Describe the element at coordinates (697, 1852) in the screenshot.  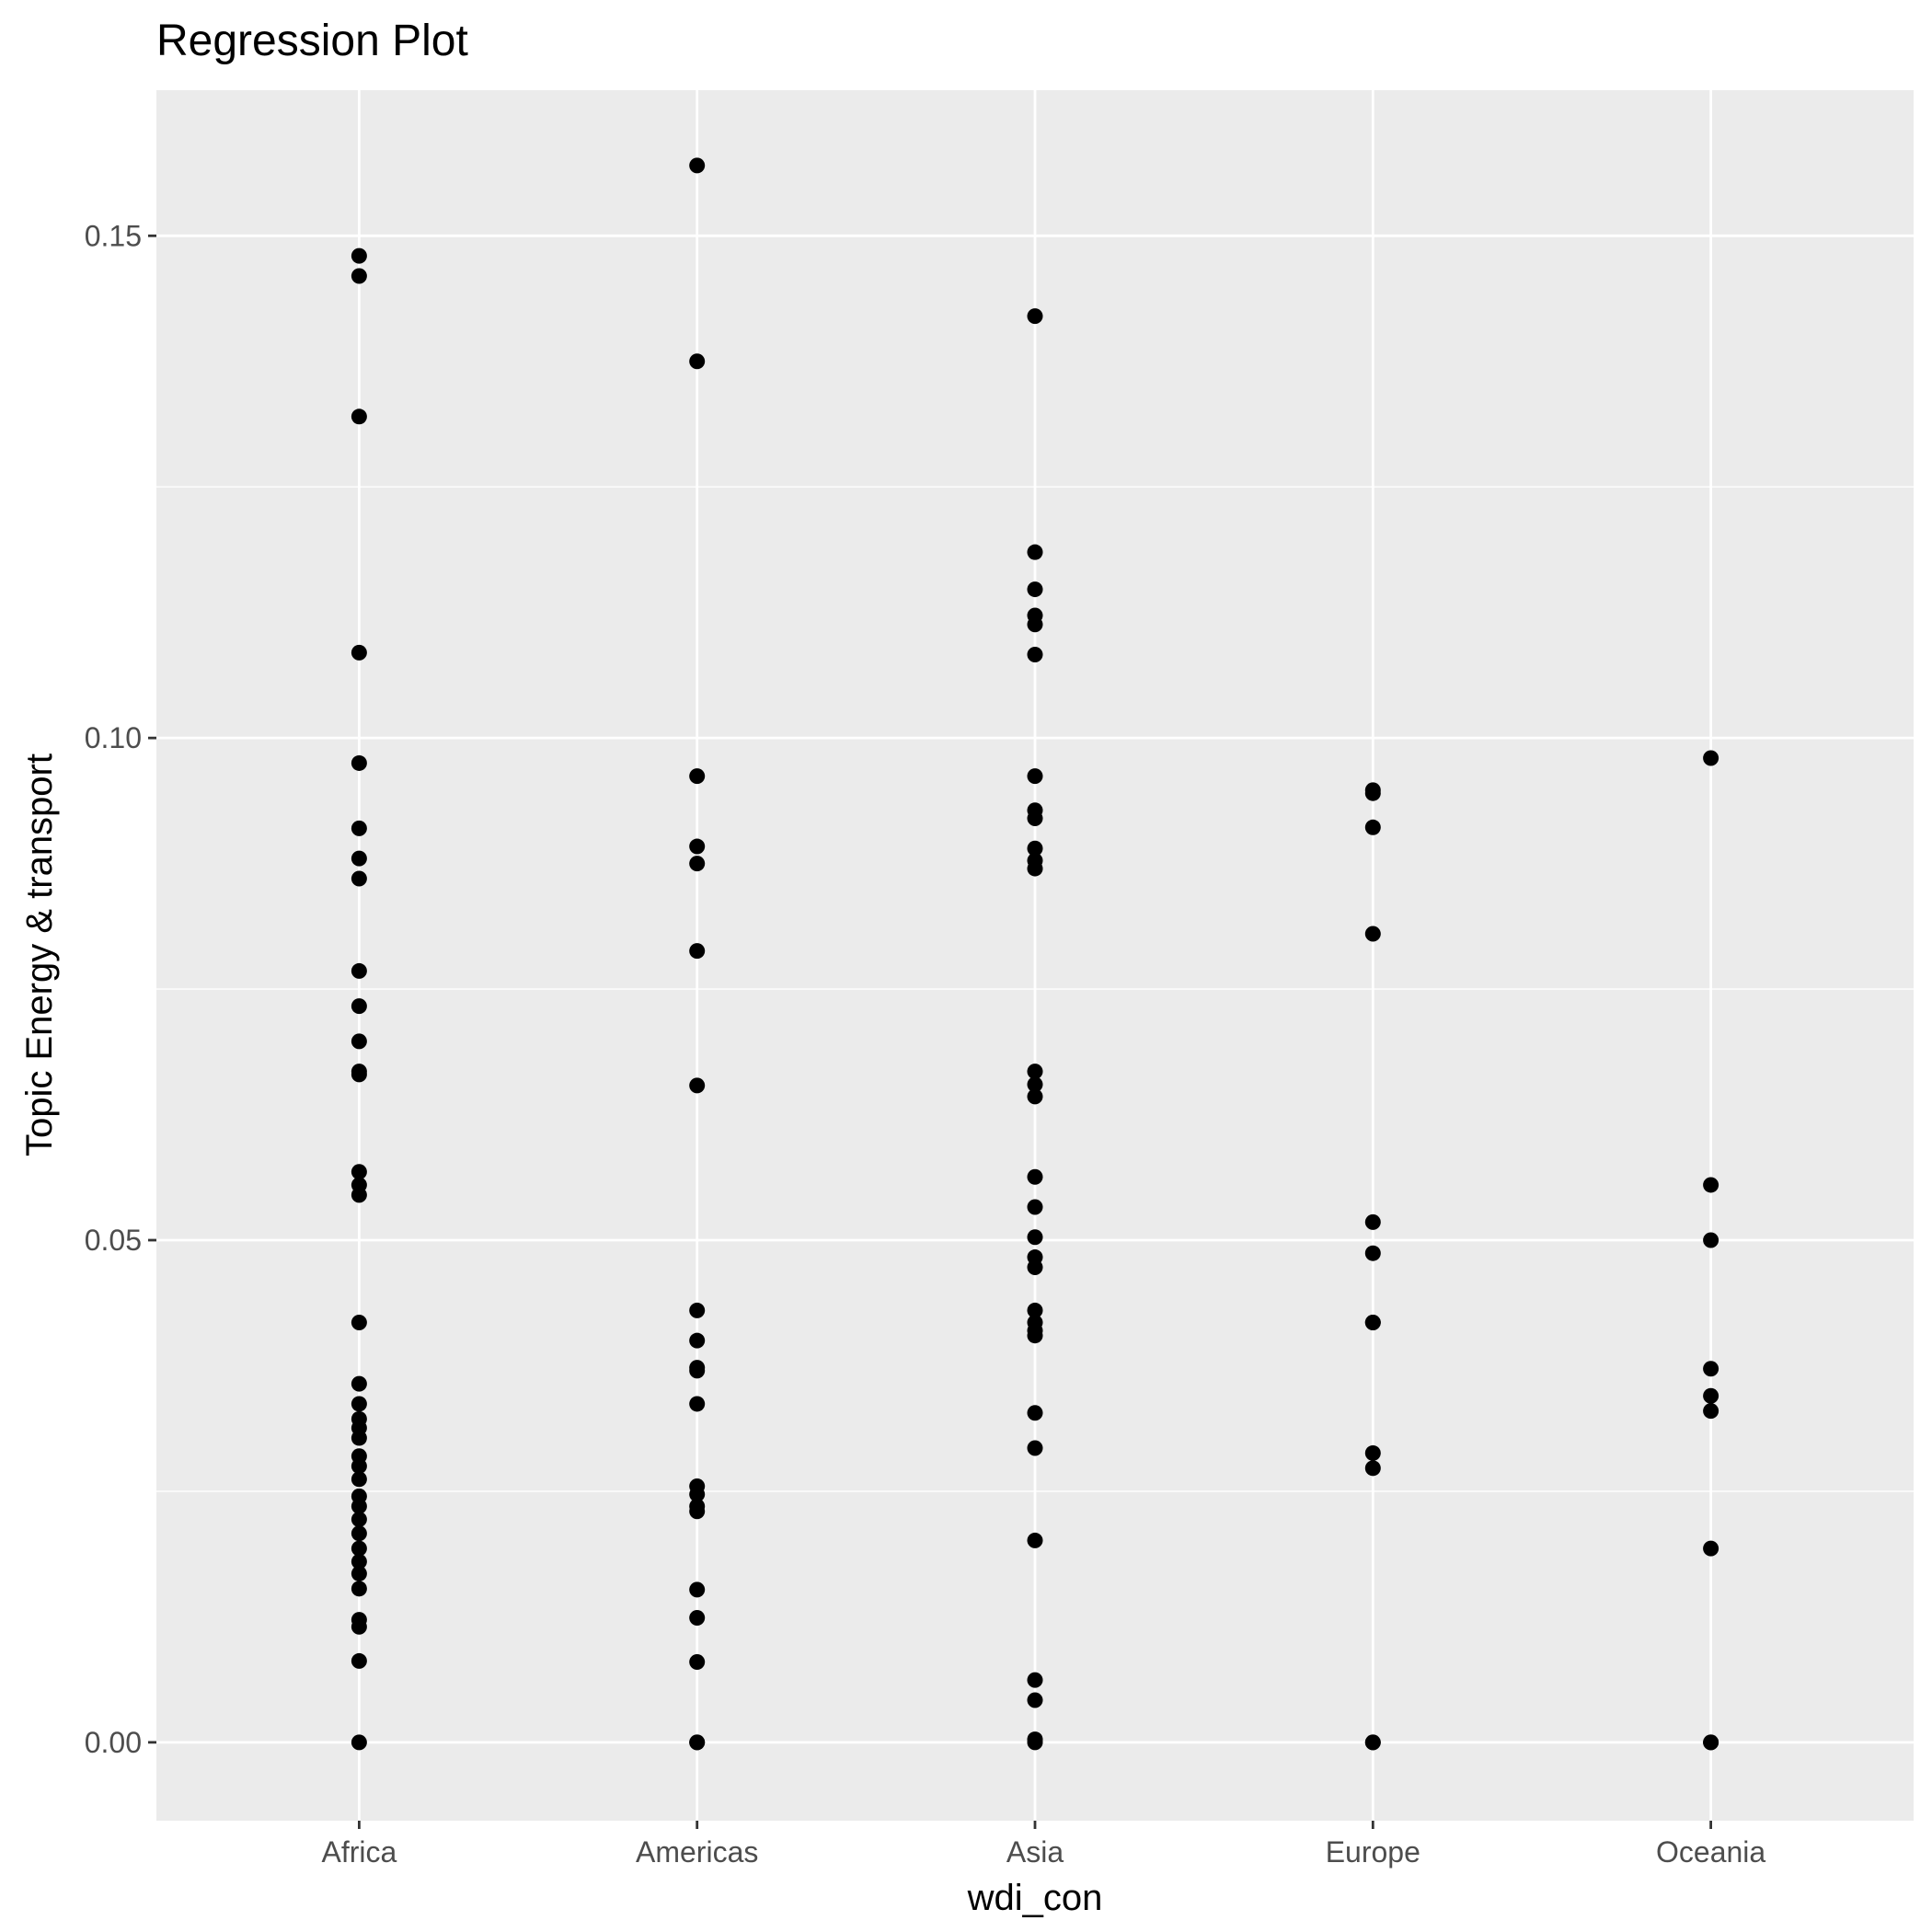
I see `x-tick-label-americas: Americas` at that location.